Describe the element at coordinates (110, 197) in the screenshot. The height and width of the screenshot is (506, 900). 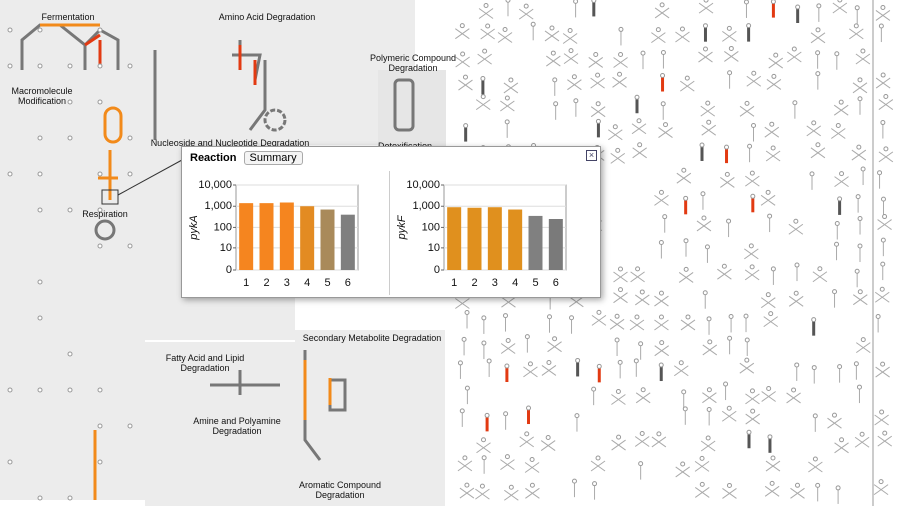
I see `highlight` at that location.